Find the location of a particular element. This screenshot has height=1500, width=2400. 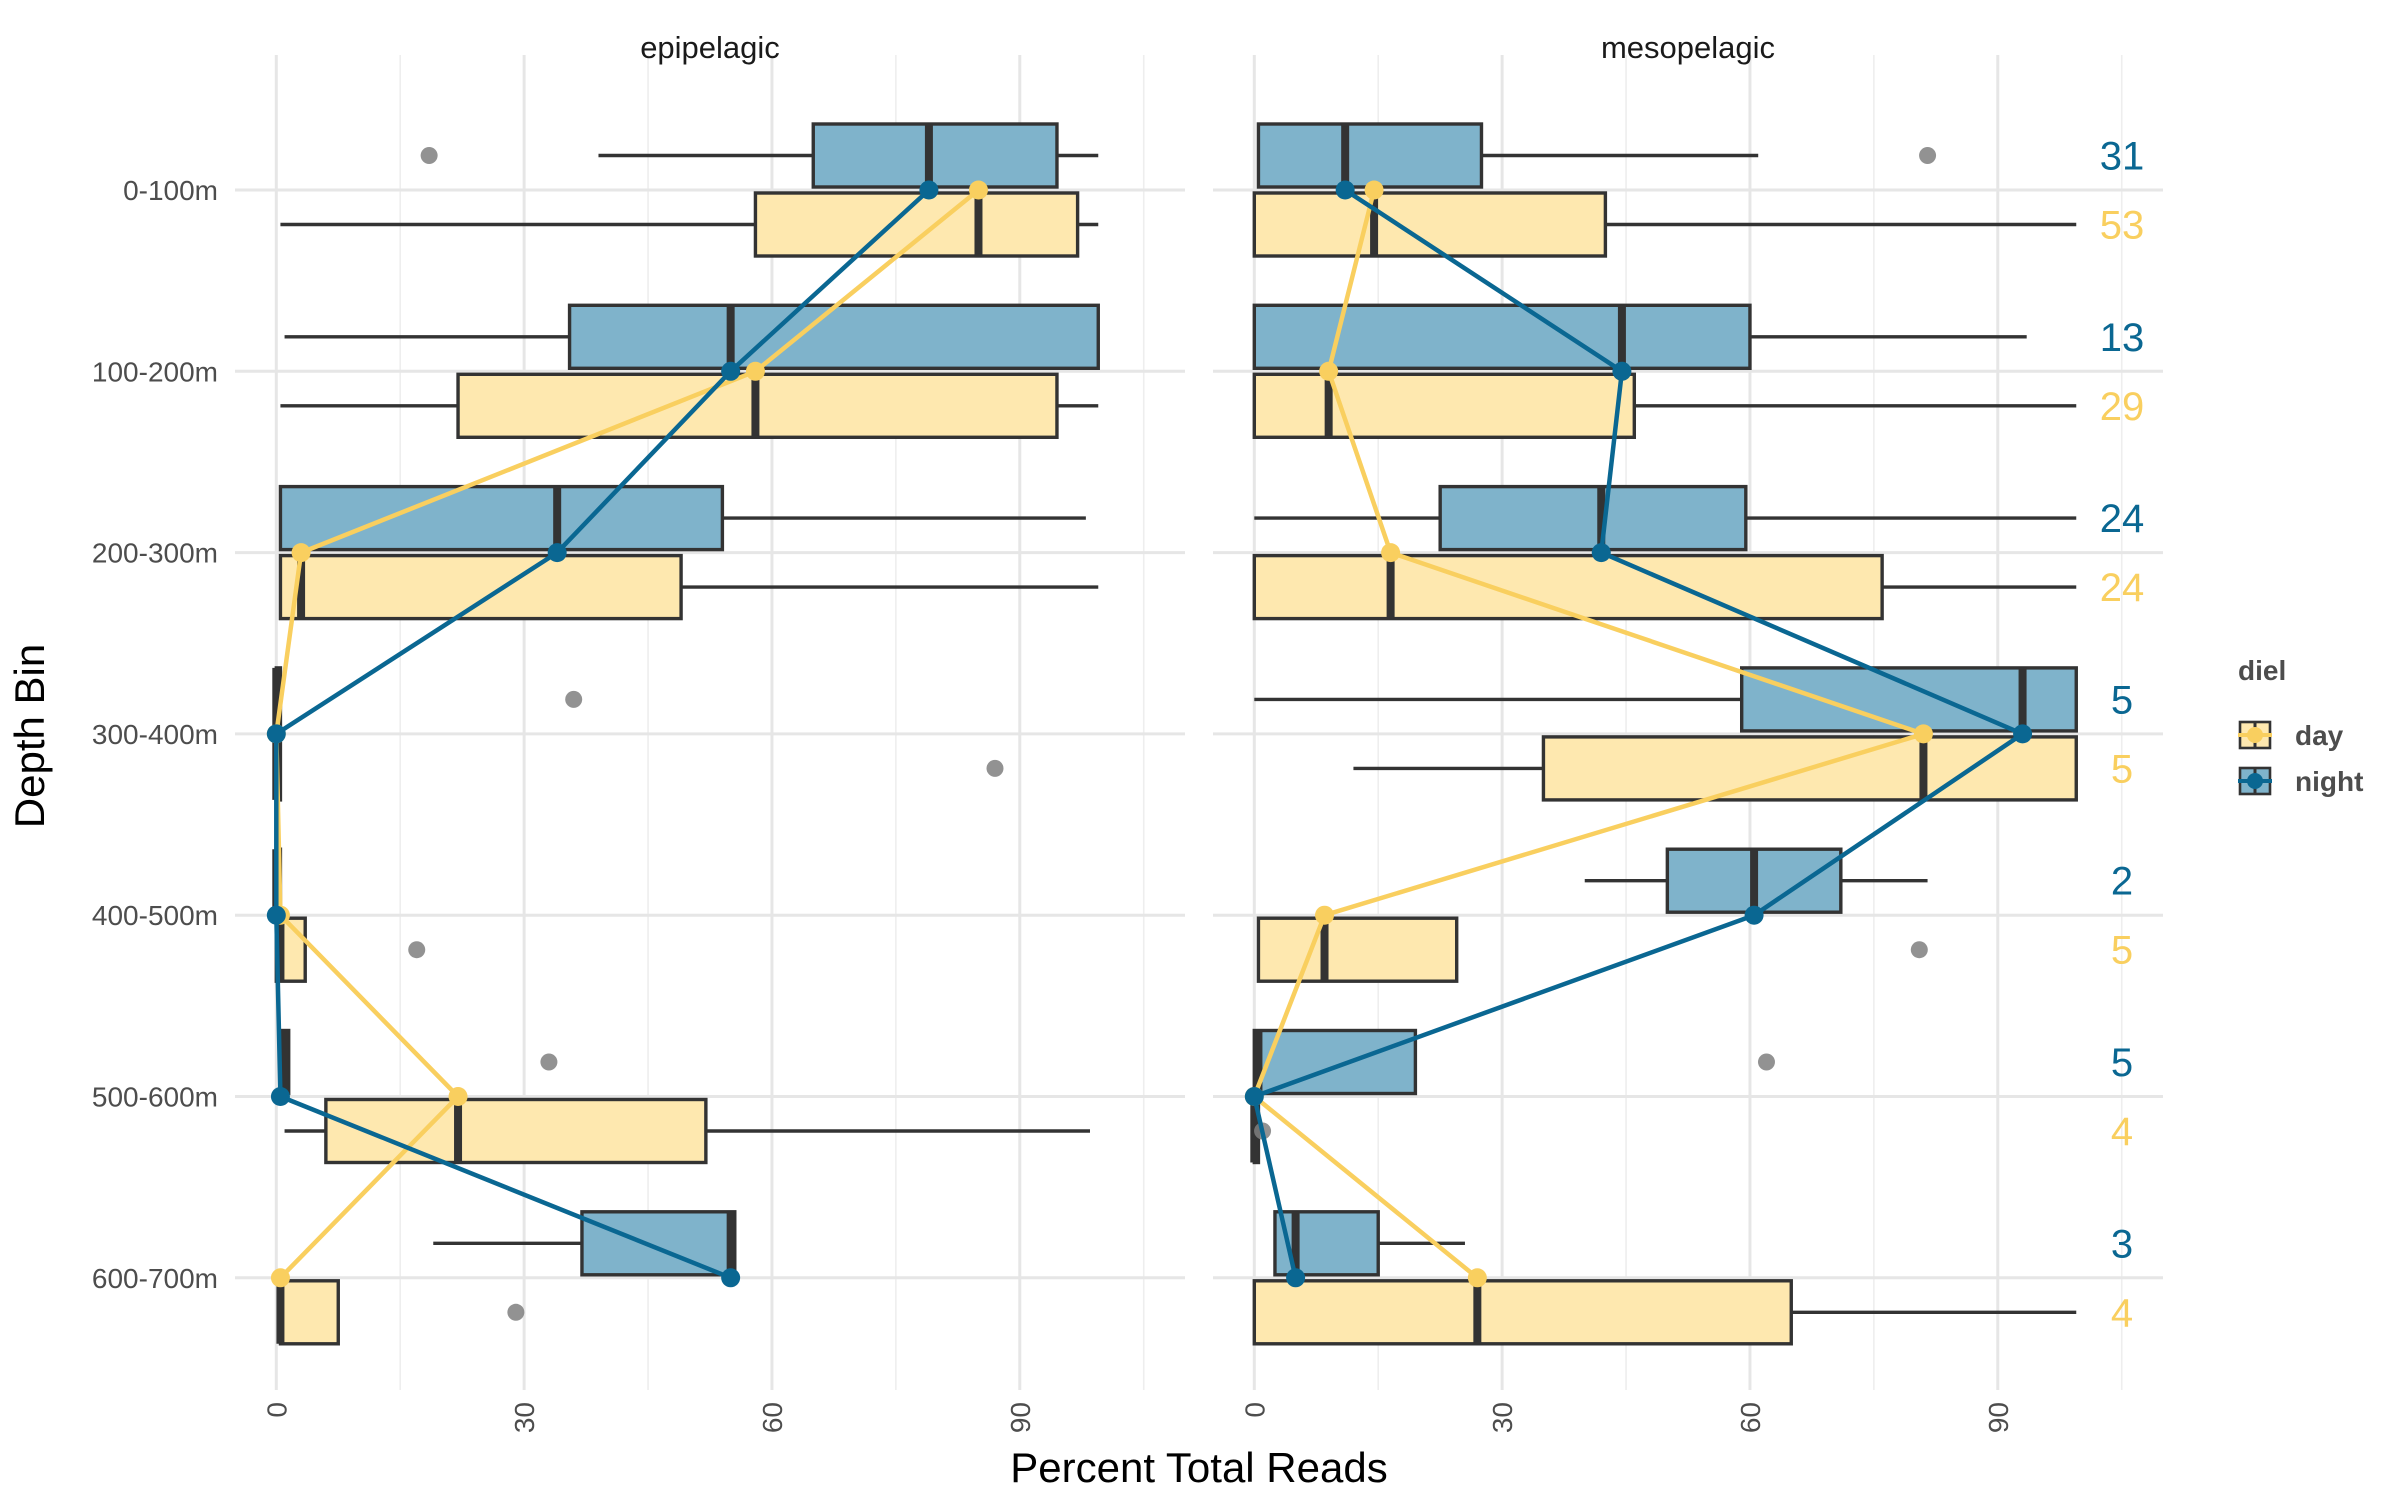

y-tick-label: 300-400m is located at coordinates (155, 734).